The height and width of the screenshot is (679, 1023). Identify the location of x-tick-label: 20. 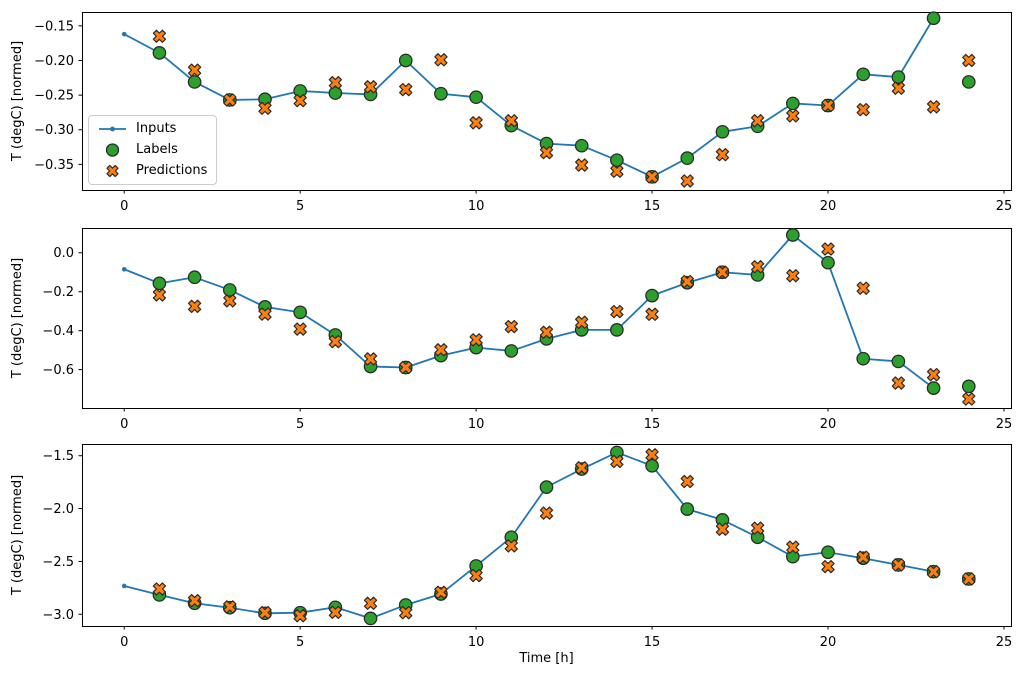
(828, 206).